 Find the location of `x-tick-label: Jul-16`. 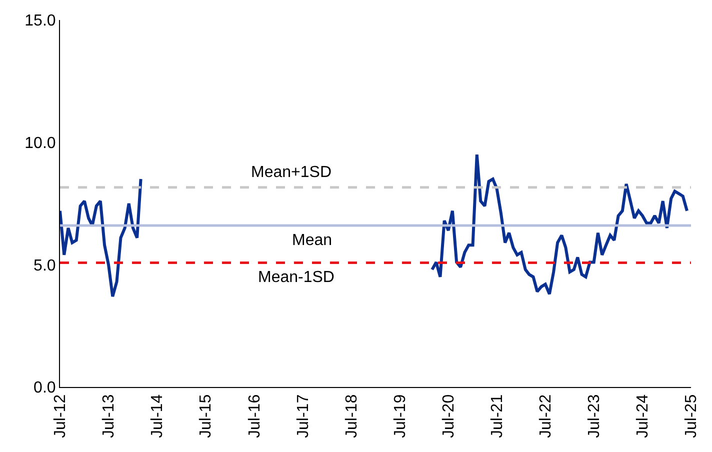

x-tick-label: Jul-16 is located at coordinates (255, 416).